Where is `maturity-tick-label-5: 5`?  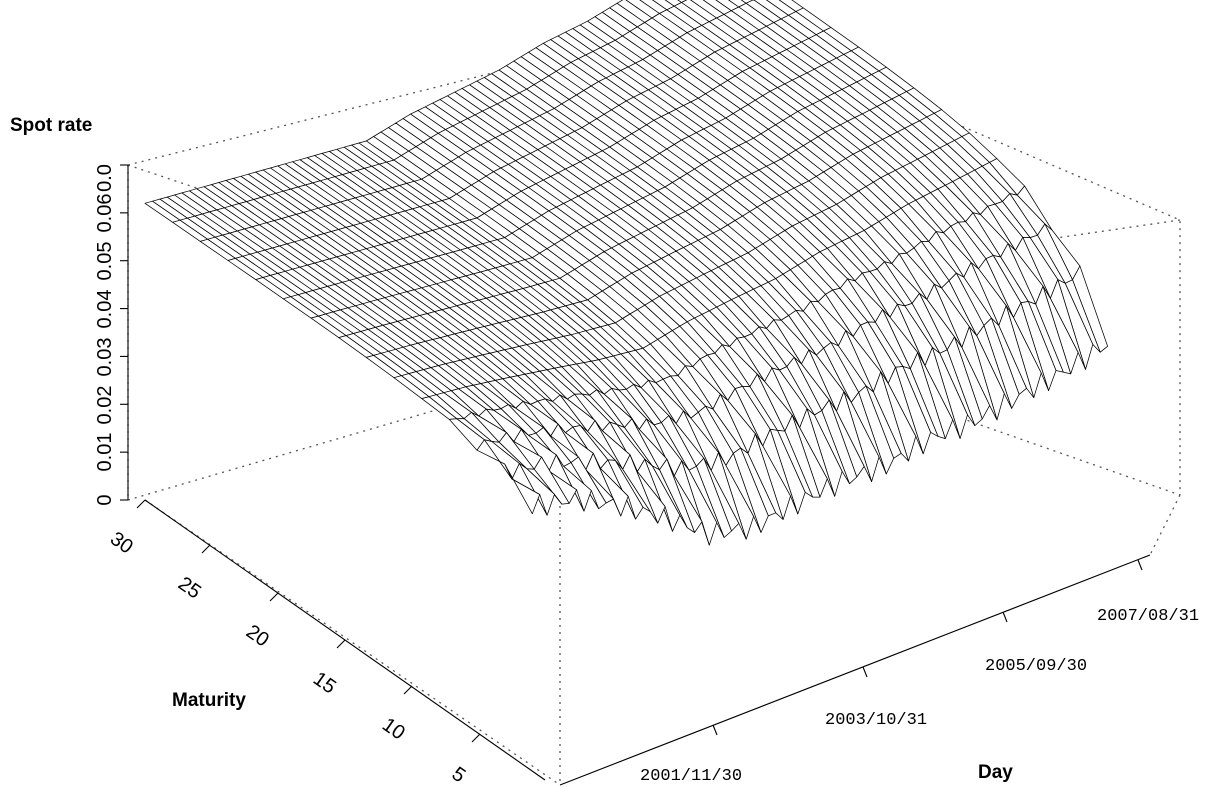
maturity-tick-label-5: 5 is located at coordinates (459, 775).